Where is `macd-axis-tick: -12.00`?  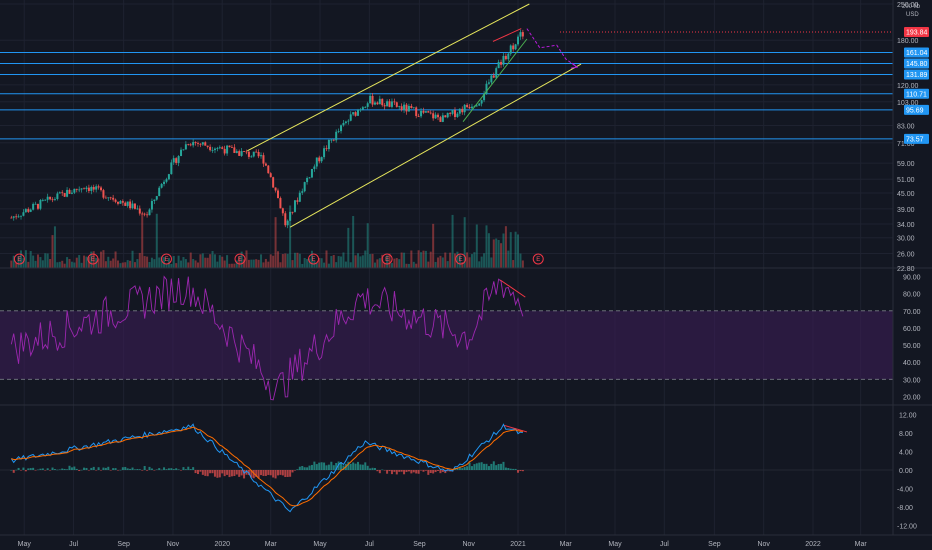 macd-axis-tick: -12.00 is located at coordinates (907, 527).